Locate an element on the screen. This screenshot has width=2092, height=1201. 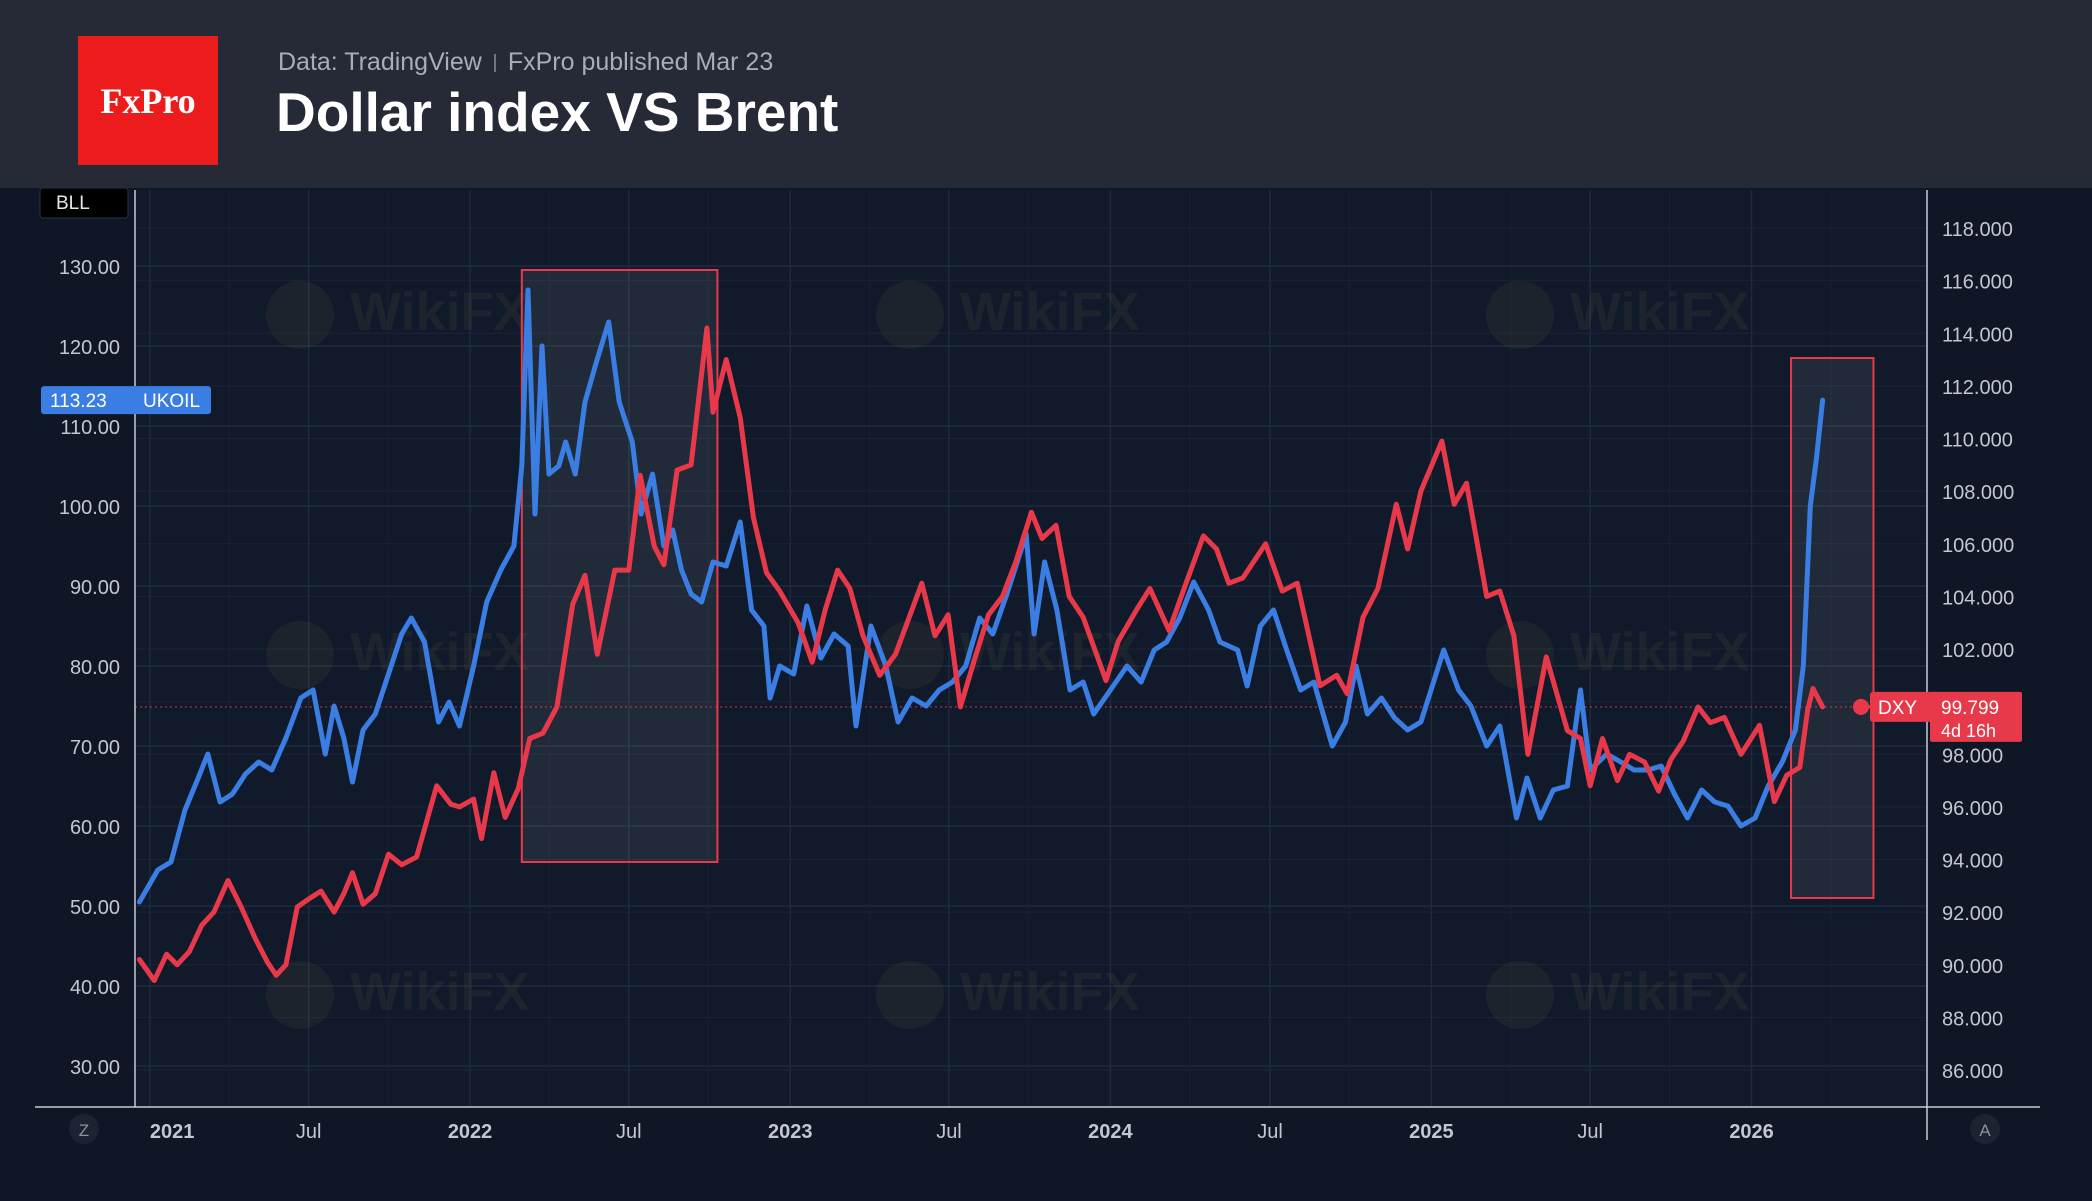
dxy-value-tag is located at coordinates (1976, 716).